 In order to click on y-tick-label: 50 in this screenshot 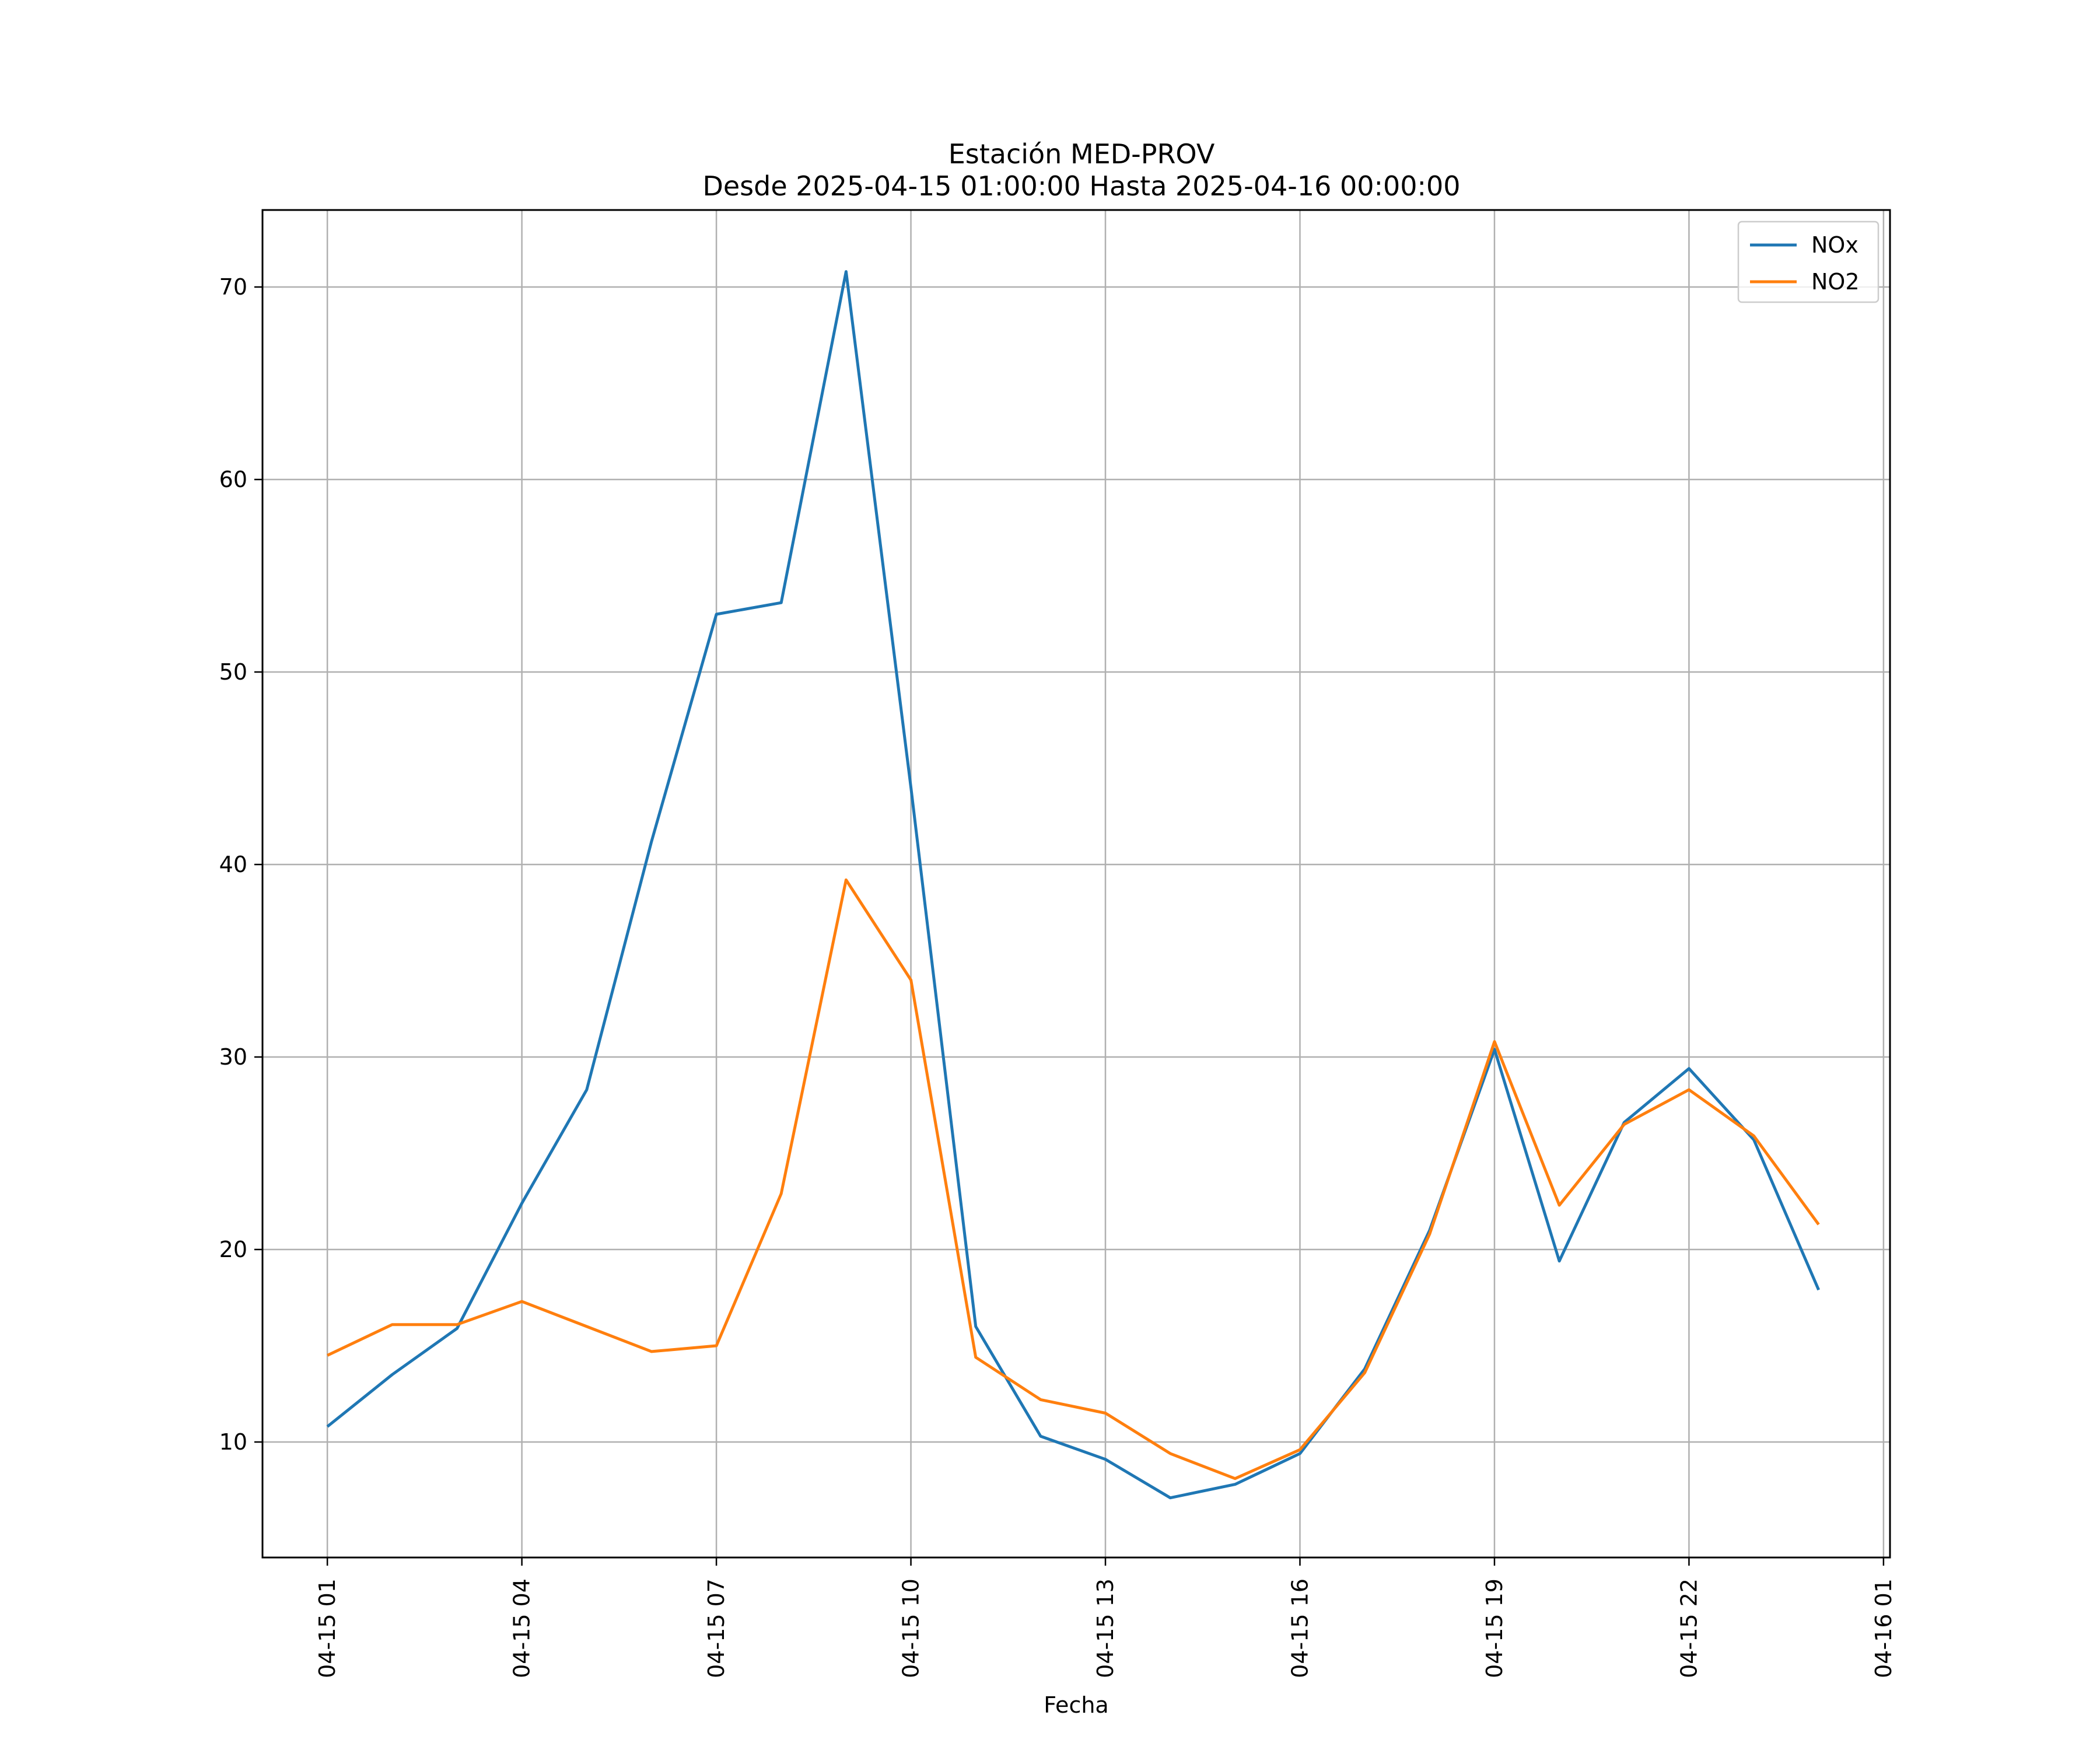, I will do `click(233, 672)`.